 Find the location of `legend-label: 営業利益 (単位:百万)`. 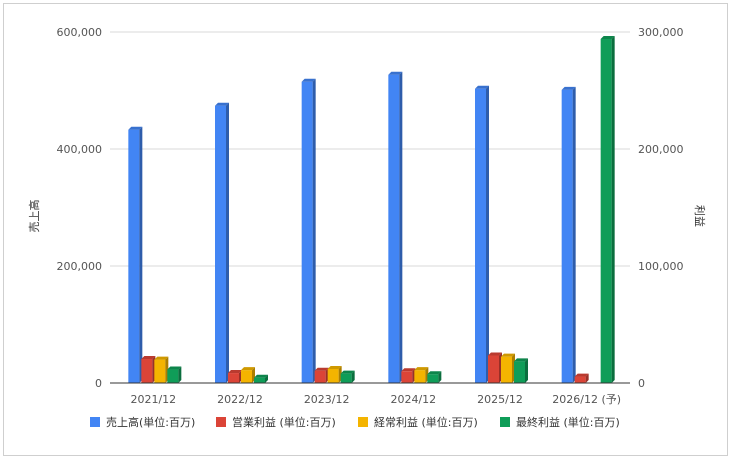

legend-label: 営業利益 (単位:百万) is located at coordinates (284, 422).